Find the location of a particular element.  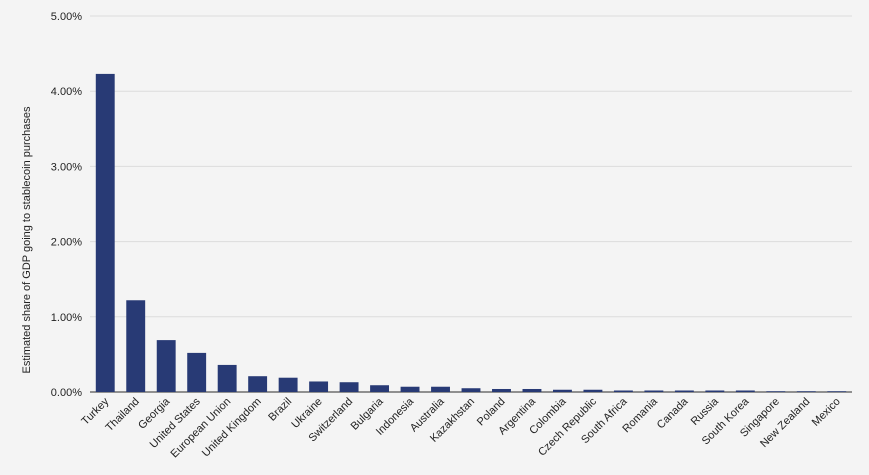

x-tick-label: Mexico is located at coordinates (826, 412).